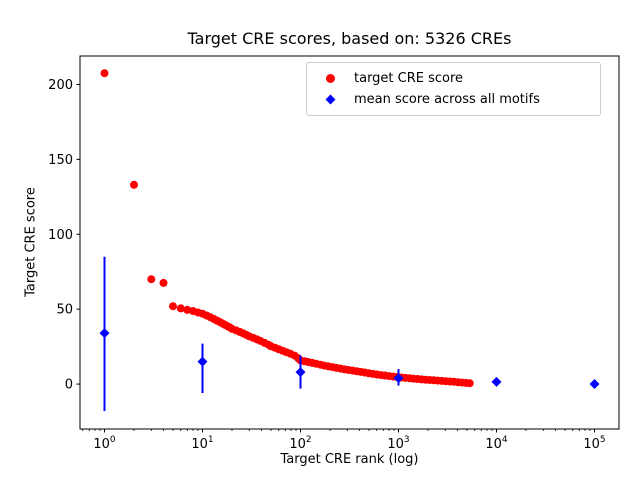 The image size is (640, 480). I want to click on x-tick-label: 10¹, so click(202, 443).